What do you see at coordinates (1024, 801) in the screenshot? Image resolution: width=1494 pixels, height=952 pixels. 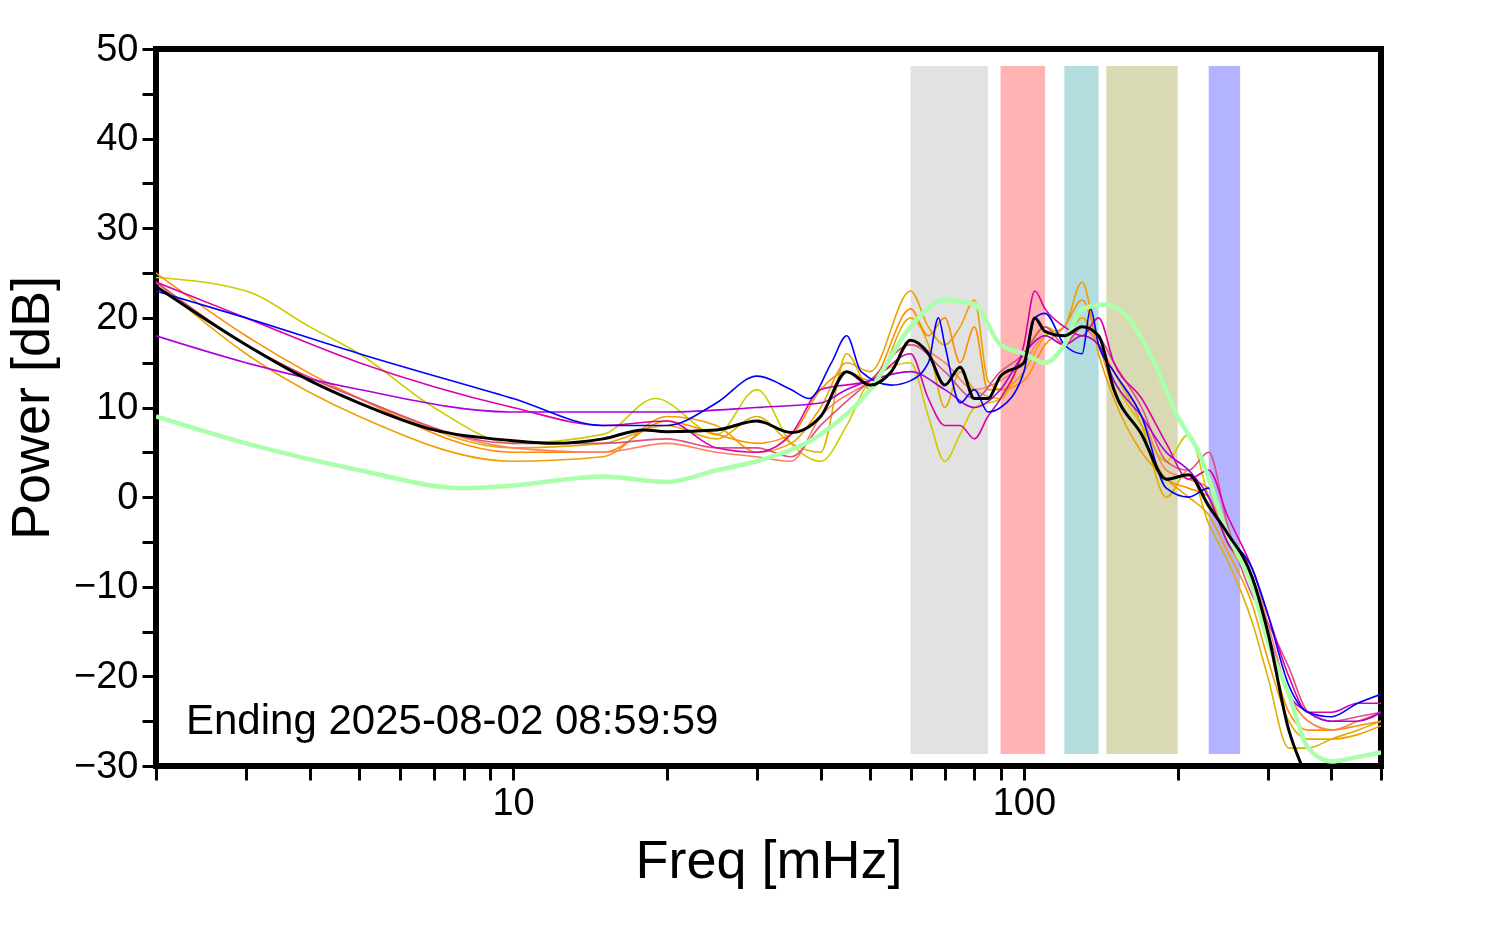 I see `x-tick-label: 100` at bounding box center [1024, 801].